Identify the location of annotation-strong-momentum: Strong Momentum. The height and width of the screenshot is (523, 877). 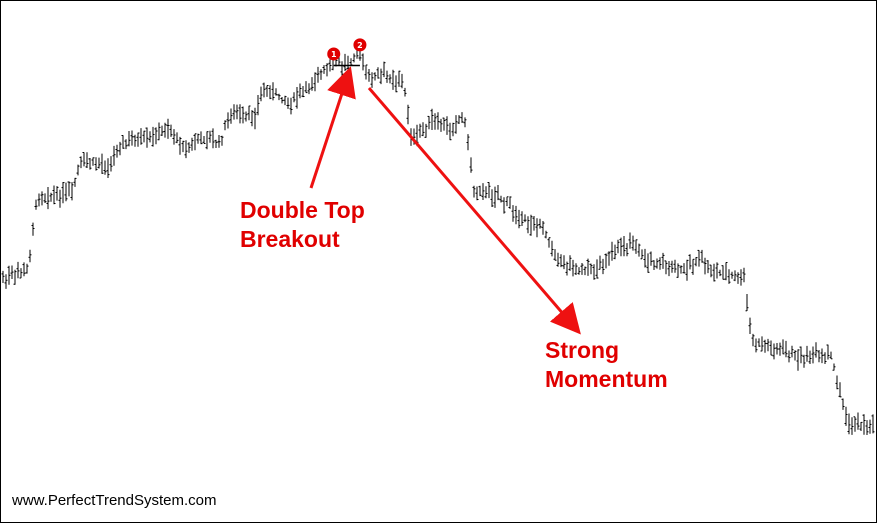
(606, 365).